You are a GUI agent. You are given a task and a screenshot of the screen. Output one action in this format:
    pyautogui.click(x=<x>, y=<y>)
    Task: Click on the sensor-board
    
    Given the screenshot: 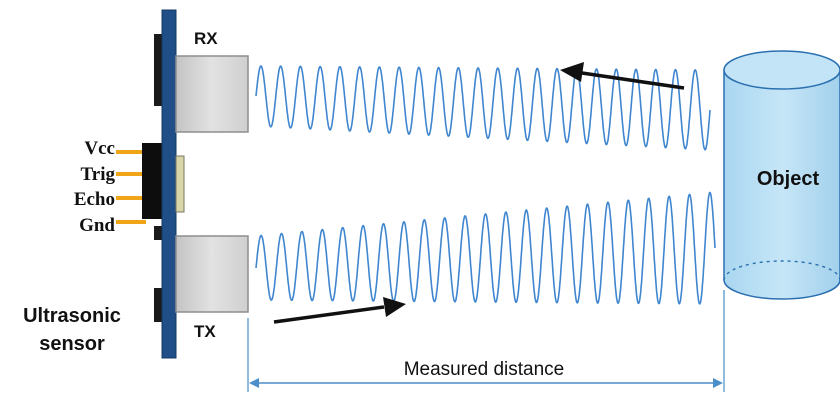 What is the action you would take?
    pyautogui.click(x=169, y=184)
    